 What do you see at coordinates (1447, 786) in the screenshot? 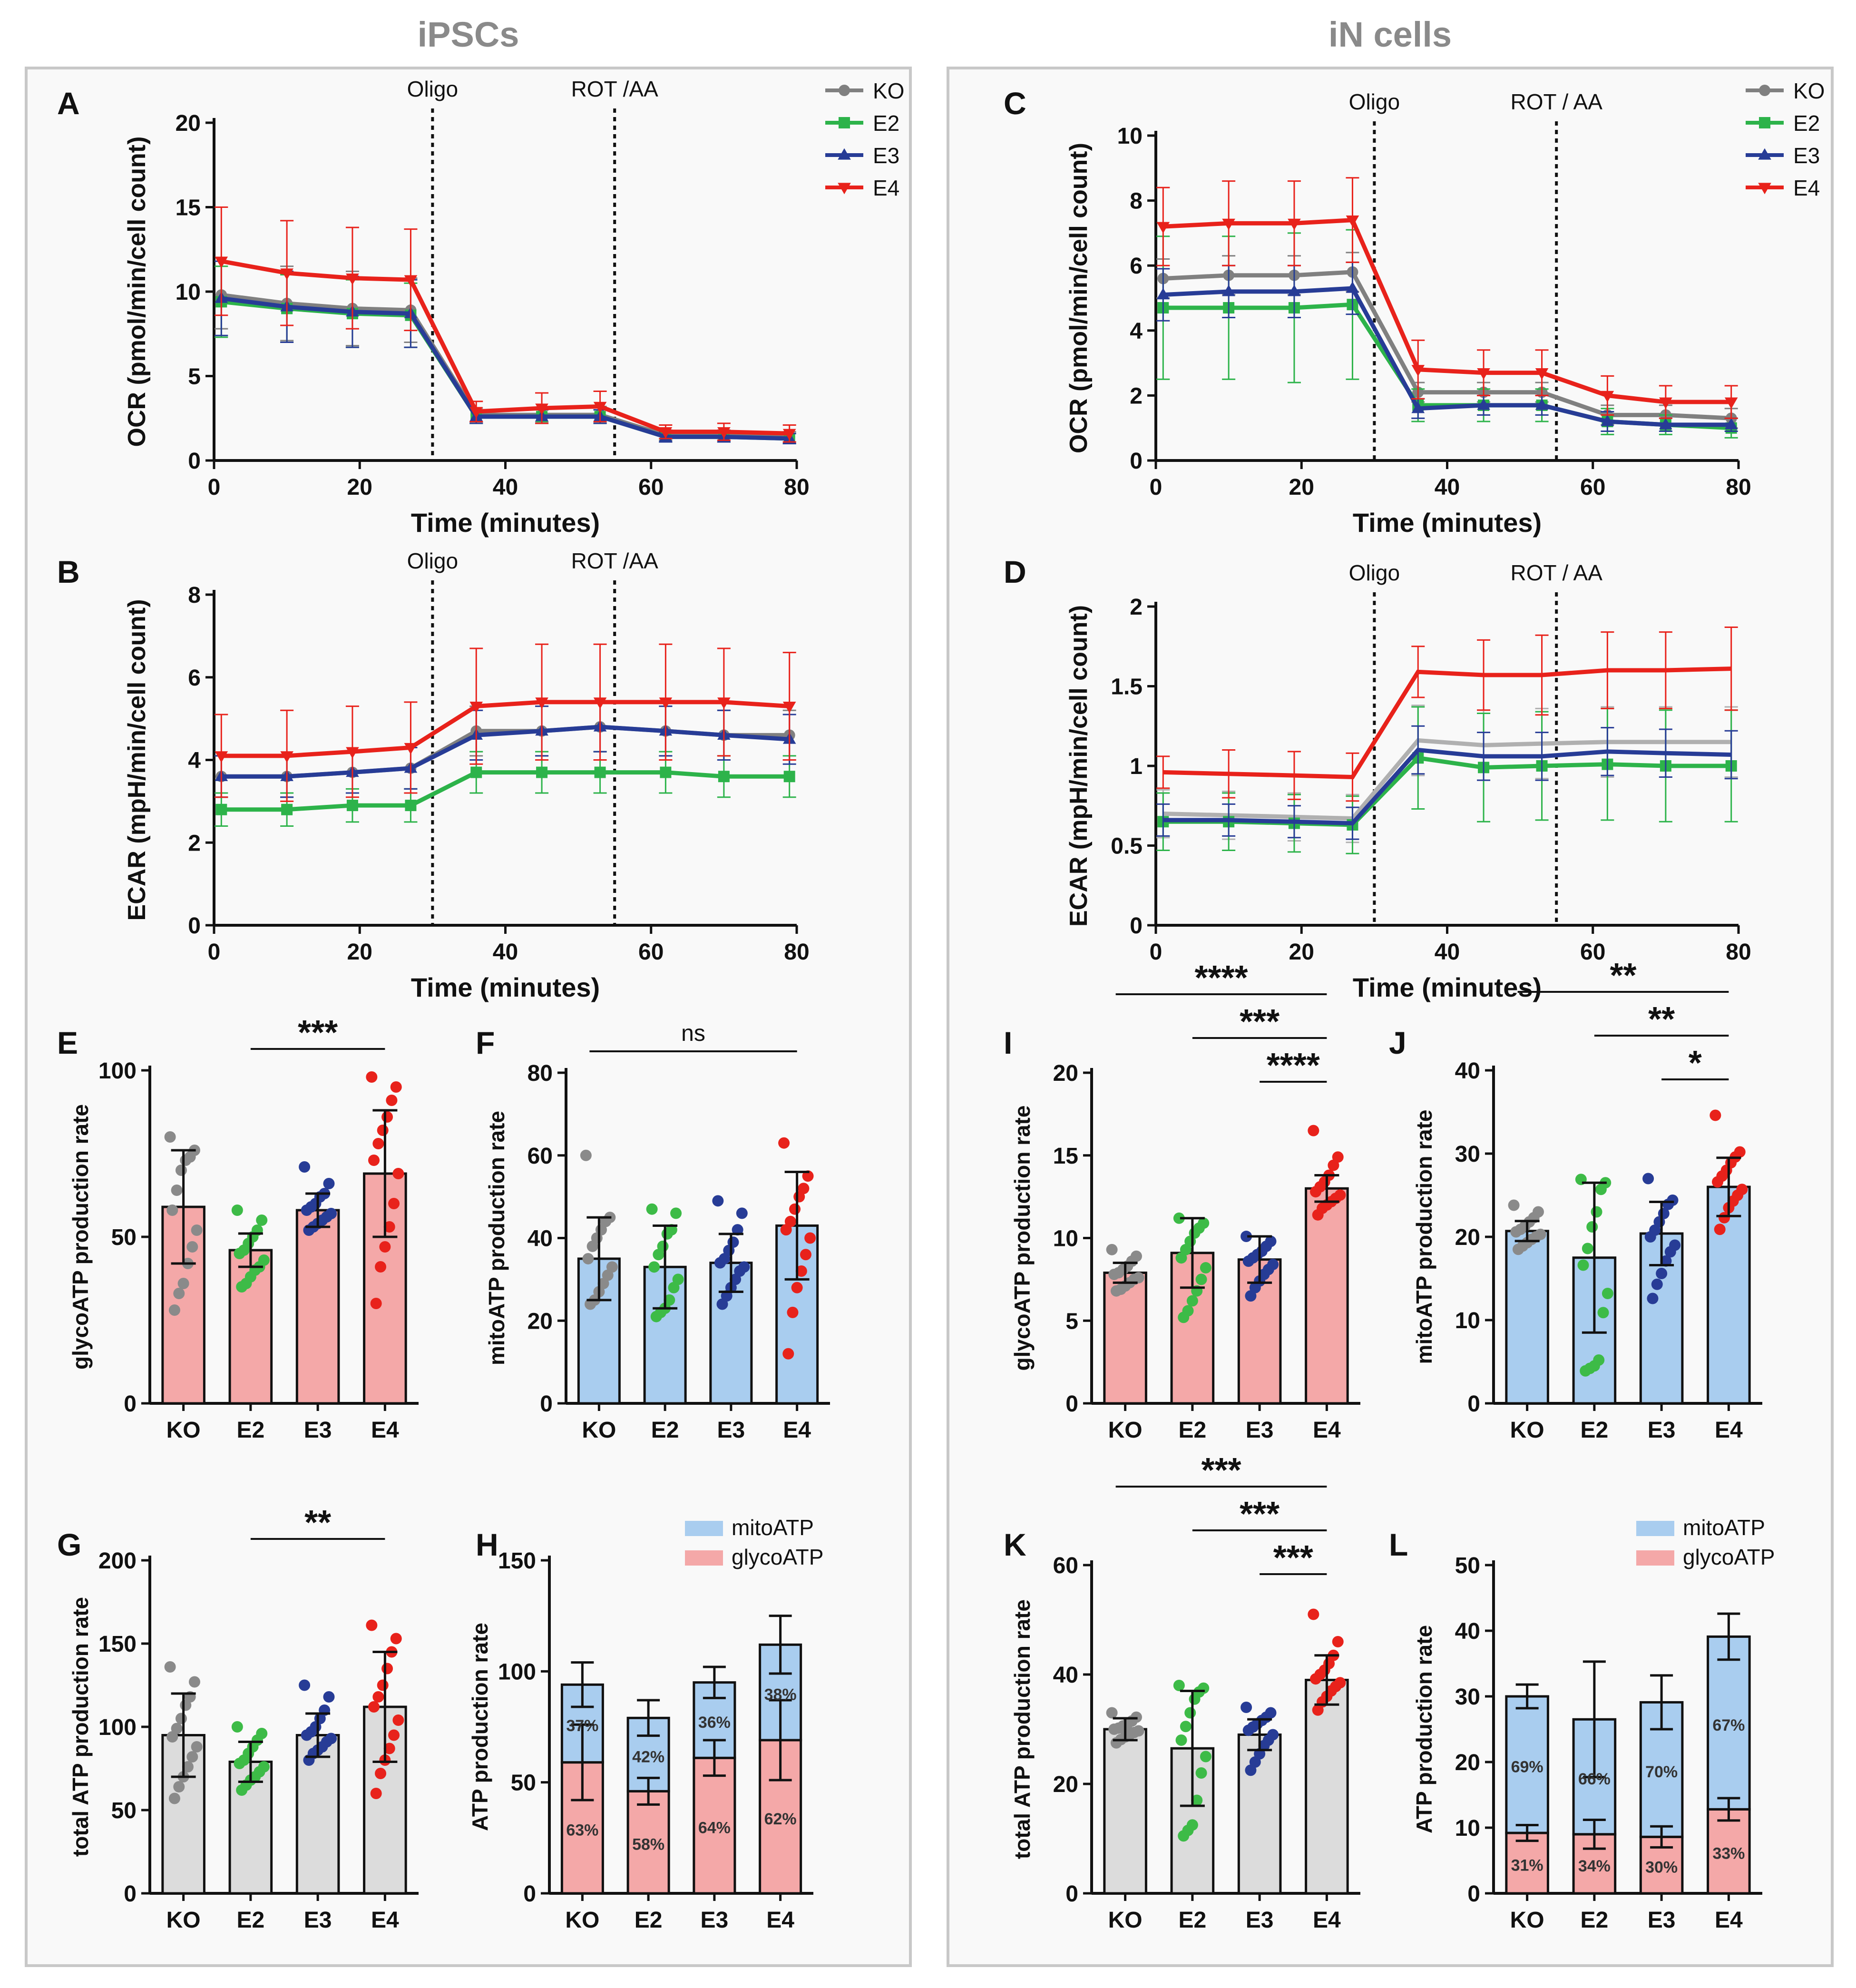
I see `series-line-e3` at bounding box center [1447, 786].